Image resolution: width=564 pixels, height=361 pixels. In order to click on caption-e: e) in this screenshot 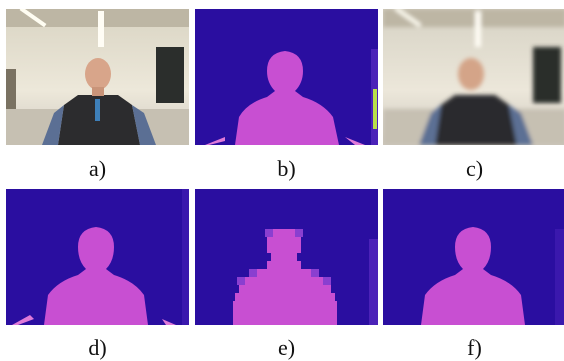, I will do `click(286, 347)`.